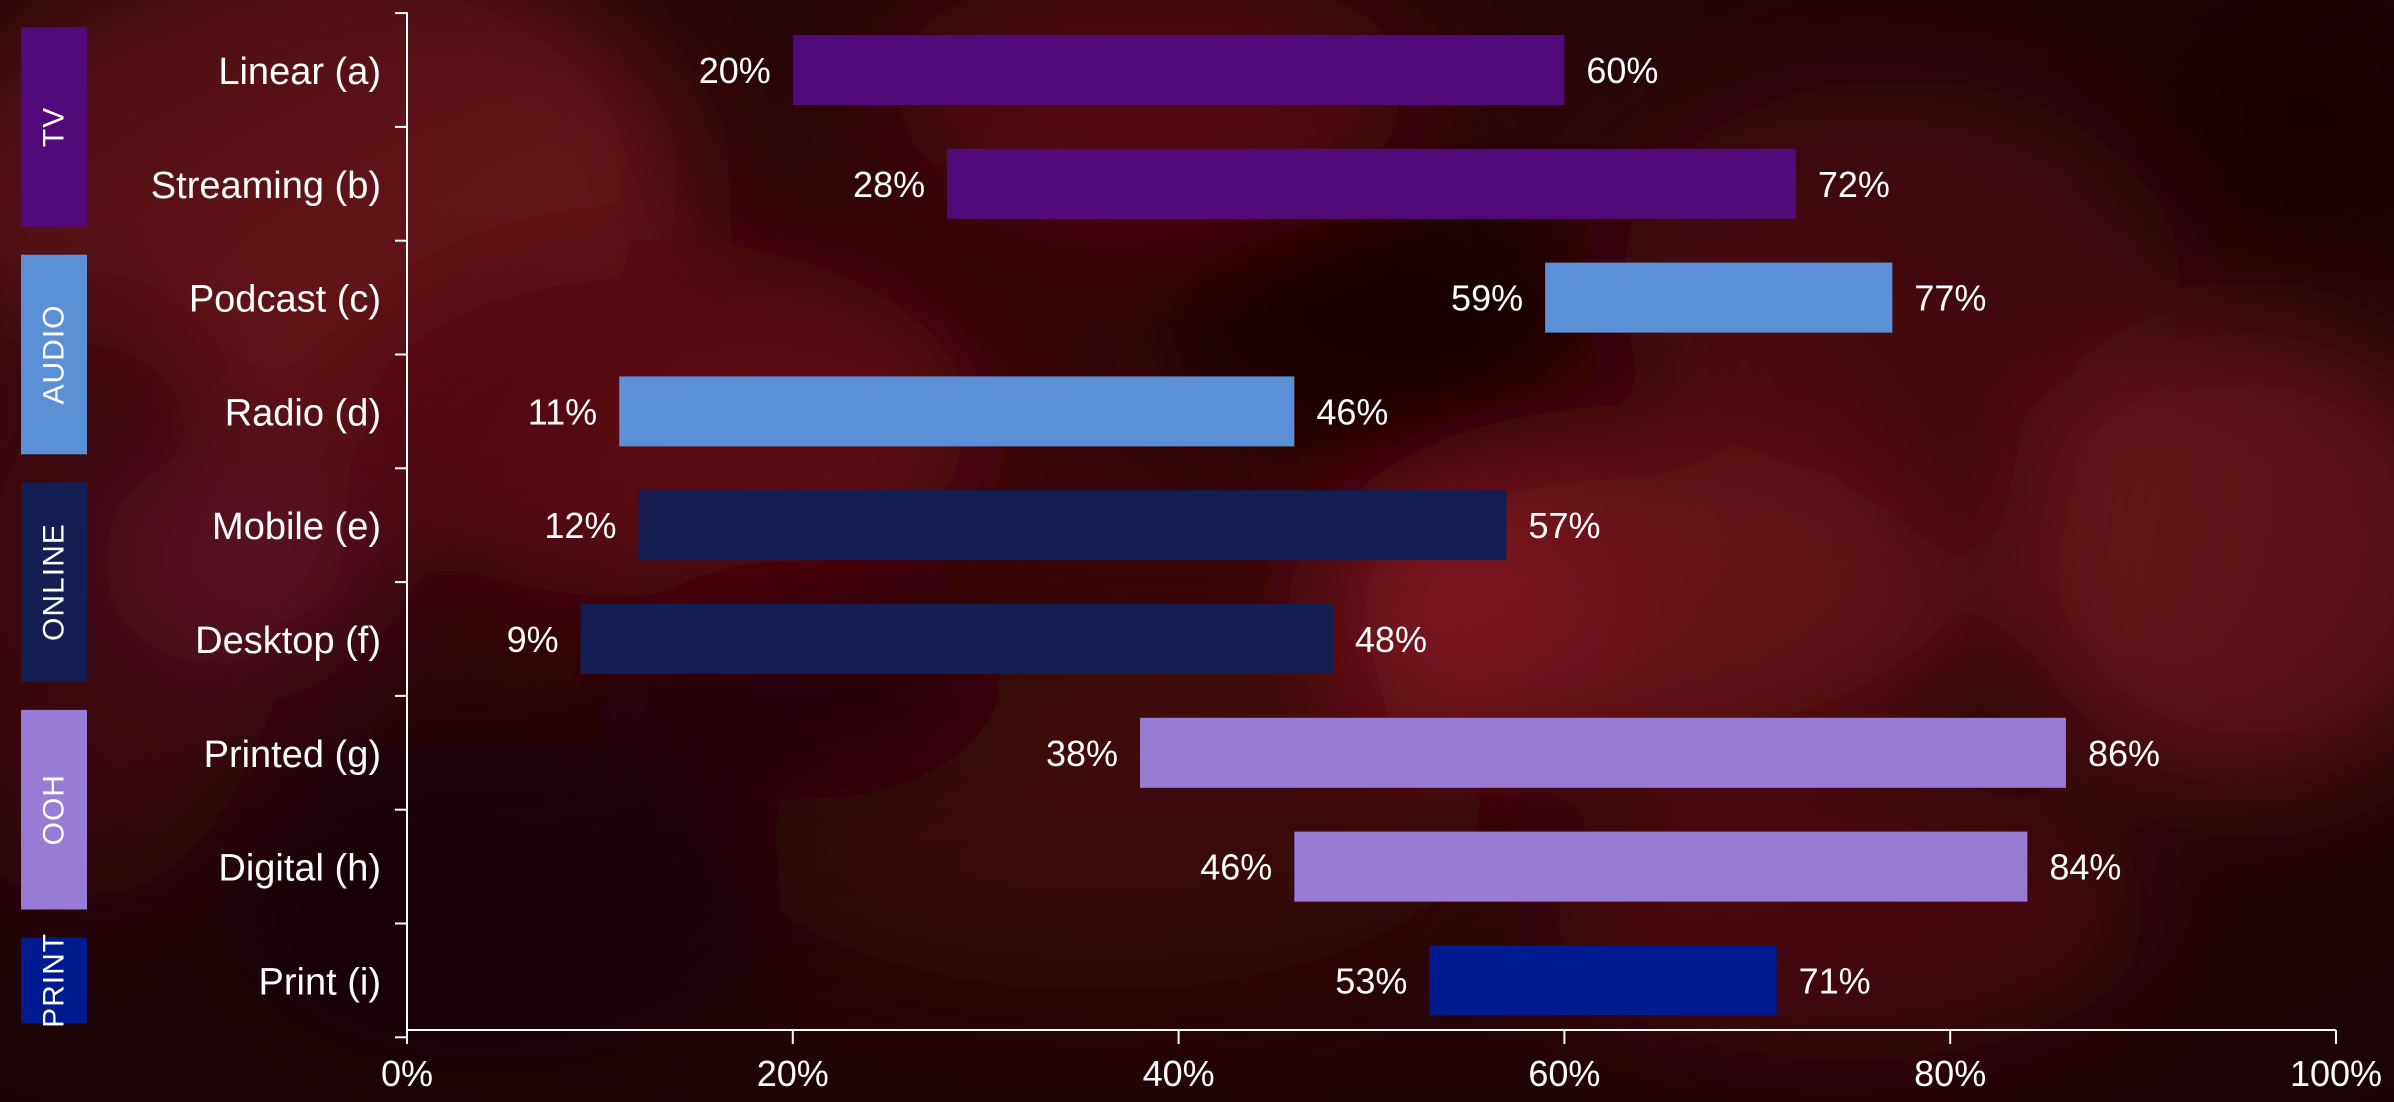 This screenshot has height=1102, width=2394. I want to click on high-value-label: 46%, so click(1352, 411).